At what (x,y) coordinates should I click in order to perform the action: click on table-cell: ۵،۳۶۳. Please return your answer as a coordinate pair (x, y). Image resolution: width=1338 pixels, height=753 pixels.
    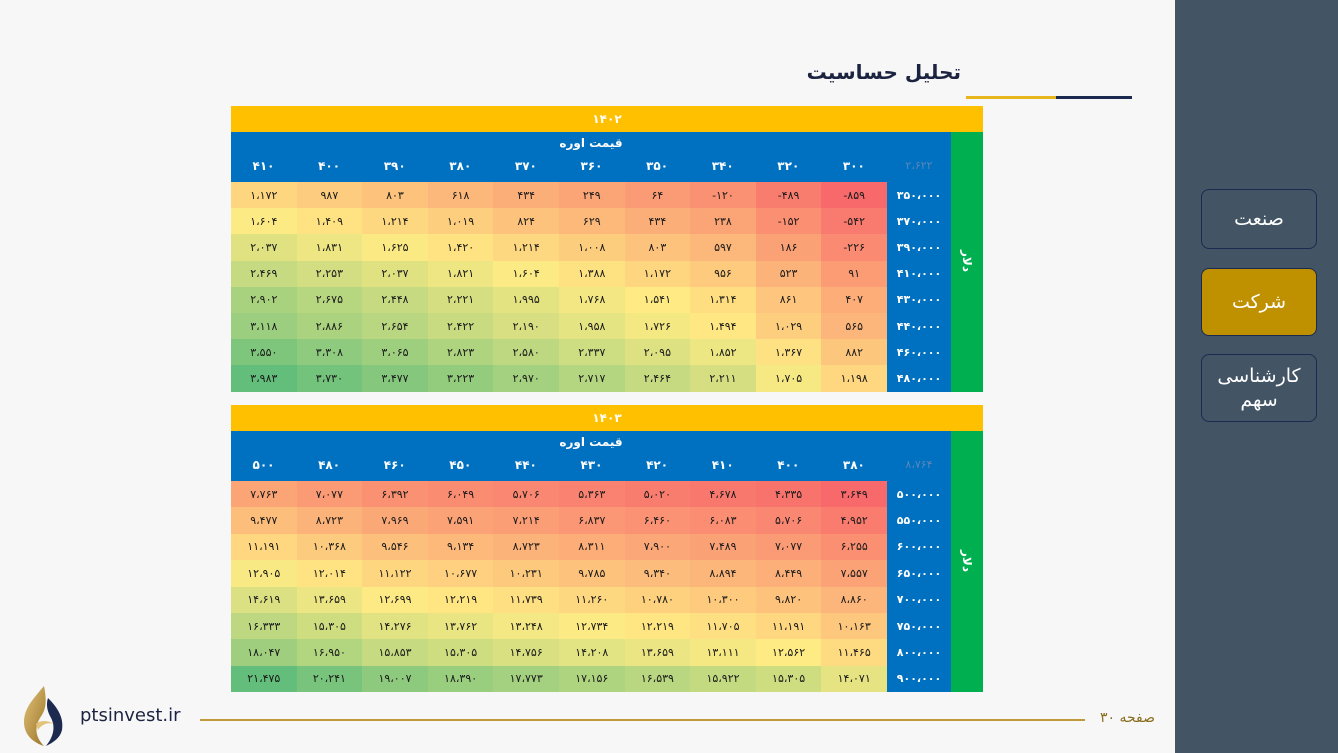
    Looking at the image, I should click on (592, 494).